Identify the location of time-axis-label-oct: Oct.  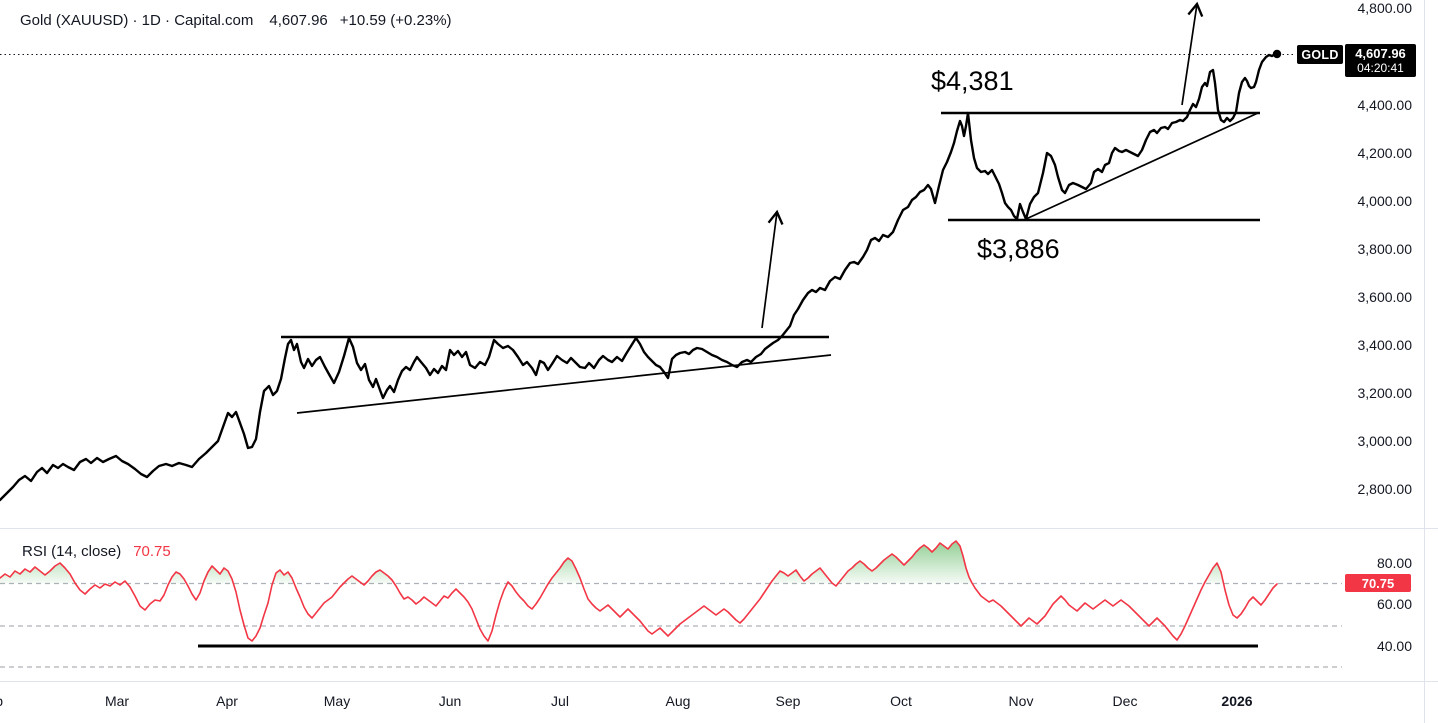
(901, 701).